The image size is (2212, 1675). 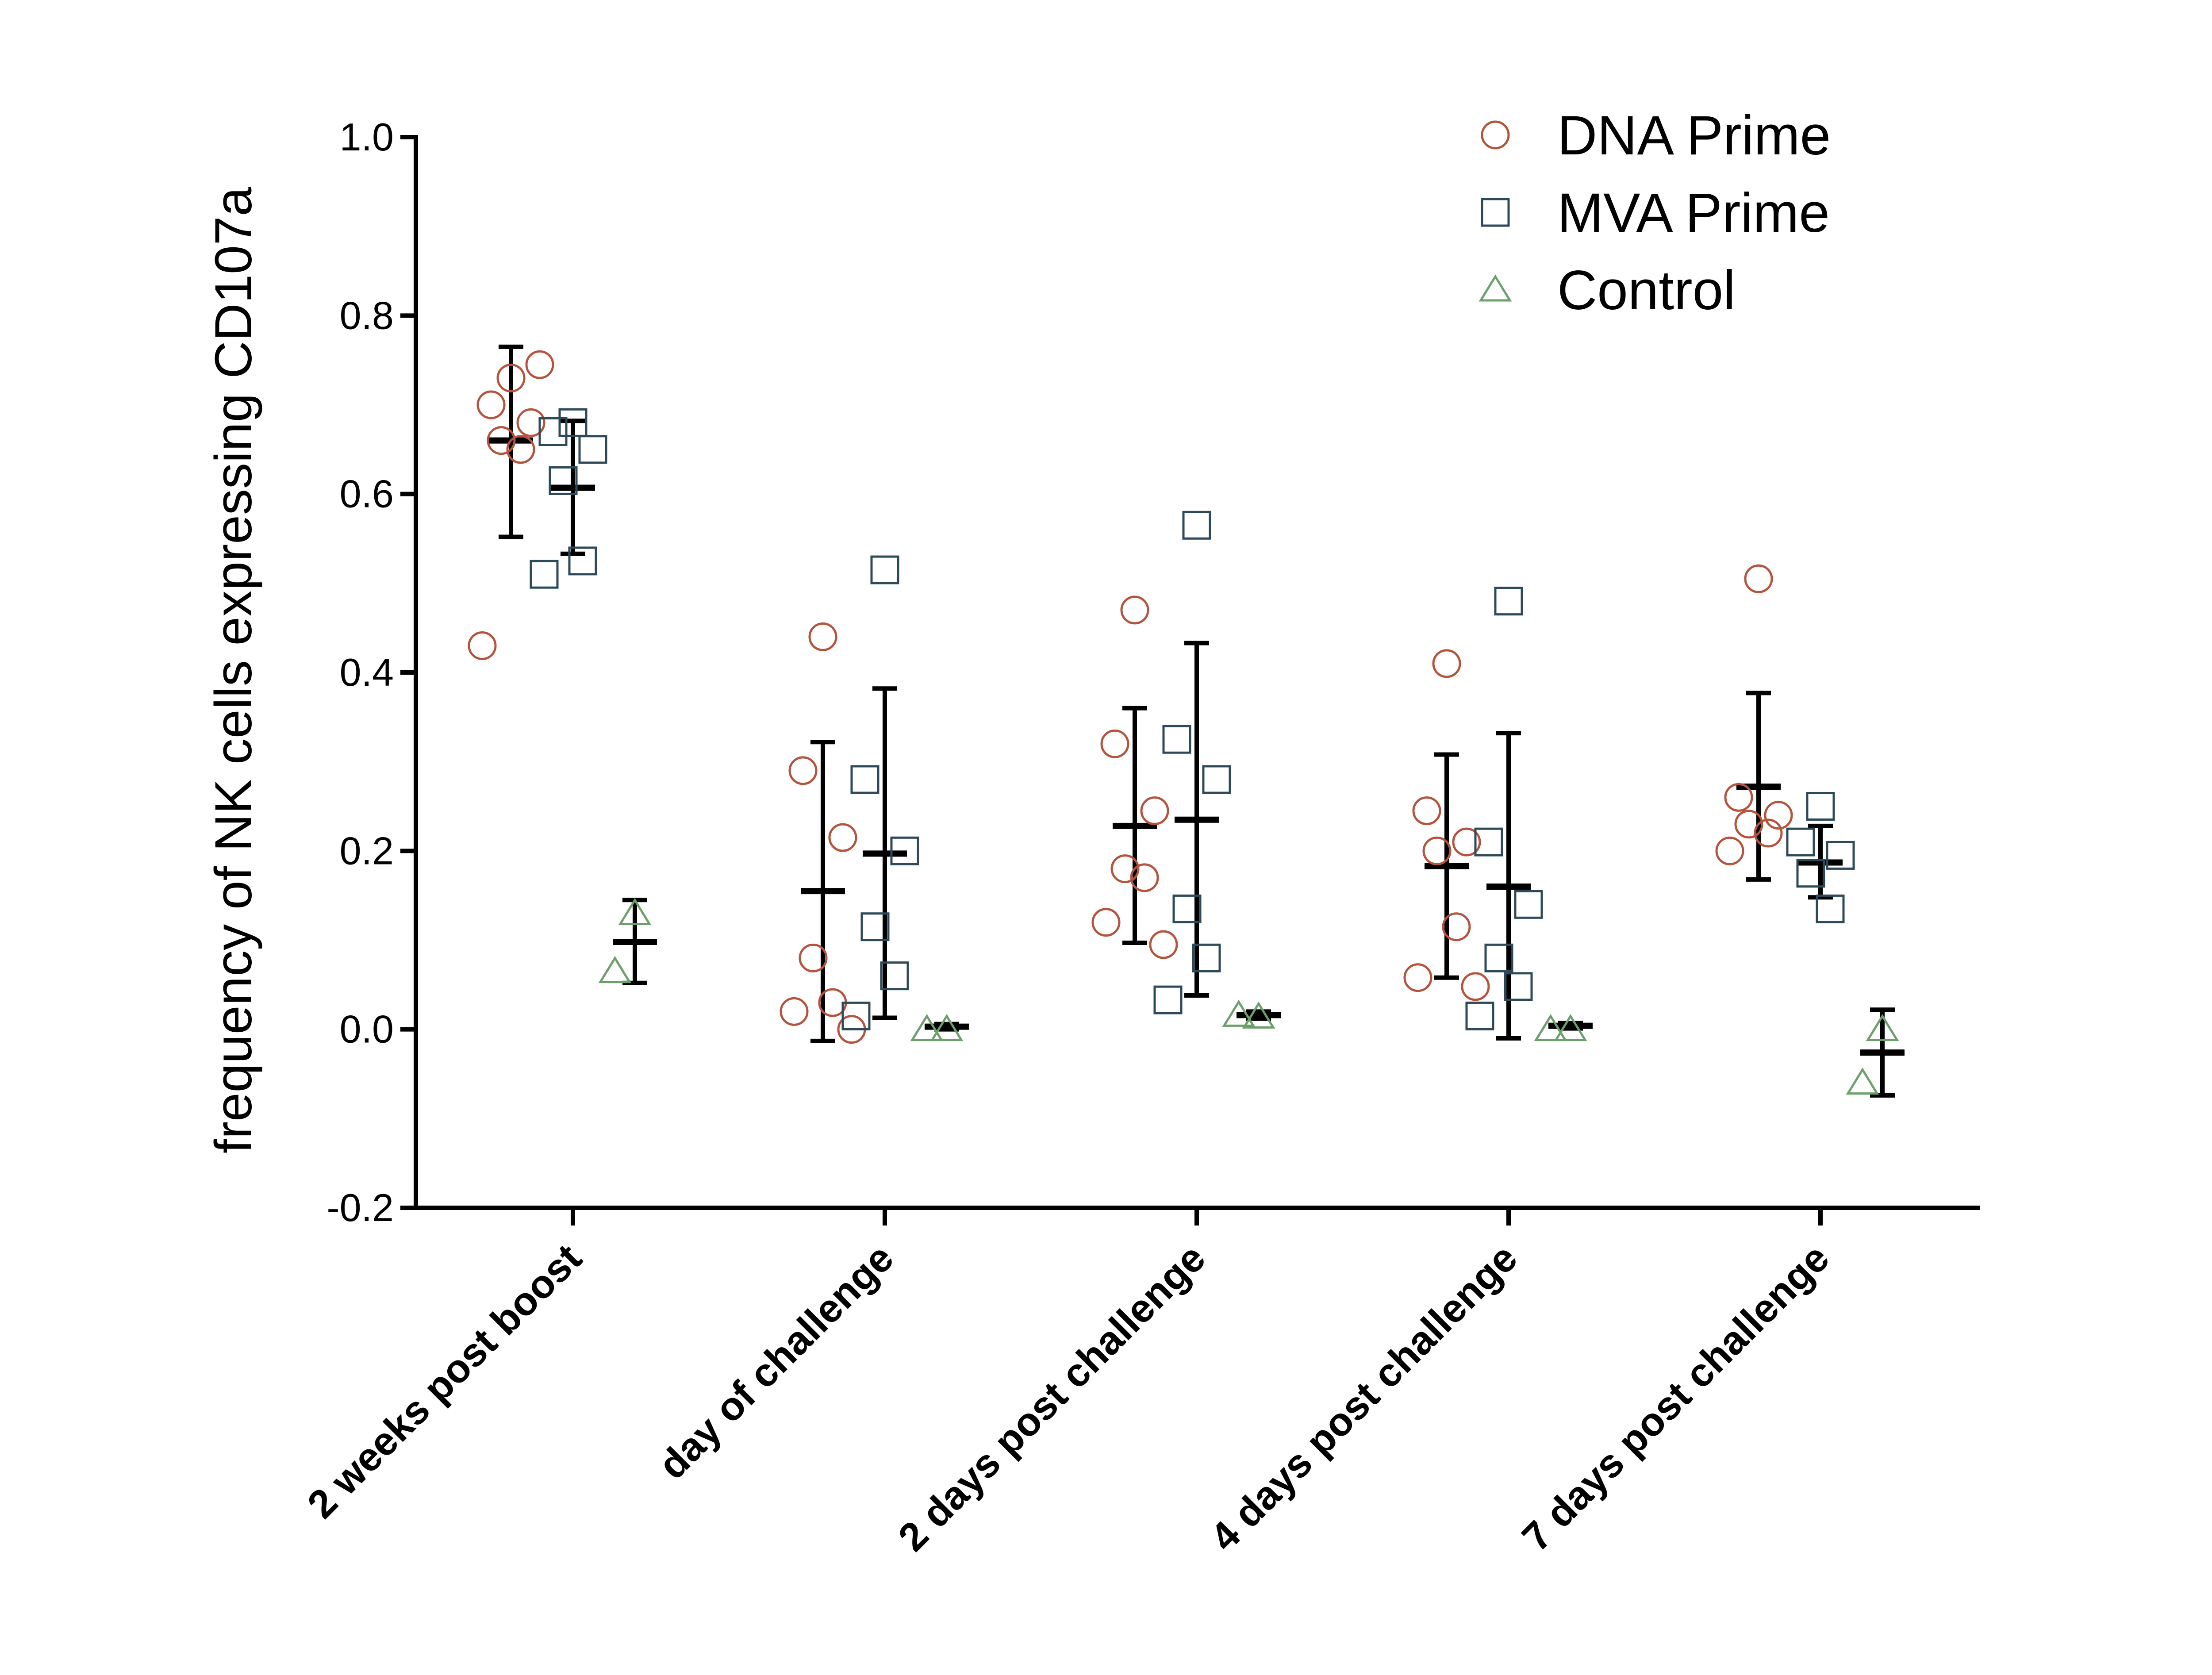 What do you see at coordinates (234, 670) in the screenshot?
I see `y-axis-title: frequency of NK cells expressing CD107a` at bounding box center [234, 670].